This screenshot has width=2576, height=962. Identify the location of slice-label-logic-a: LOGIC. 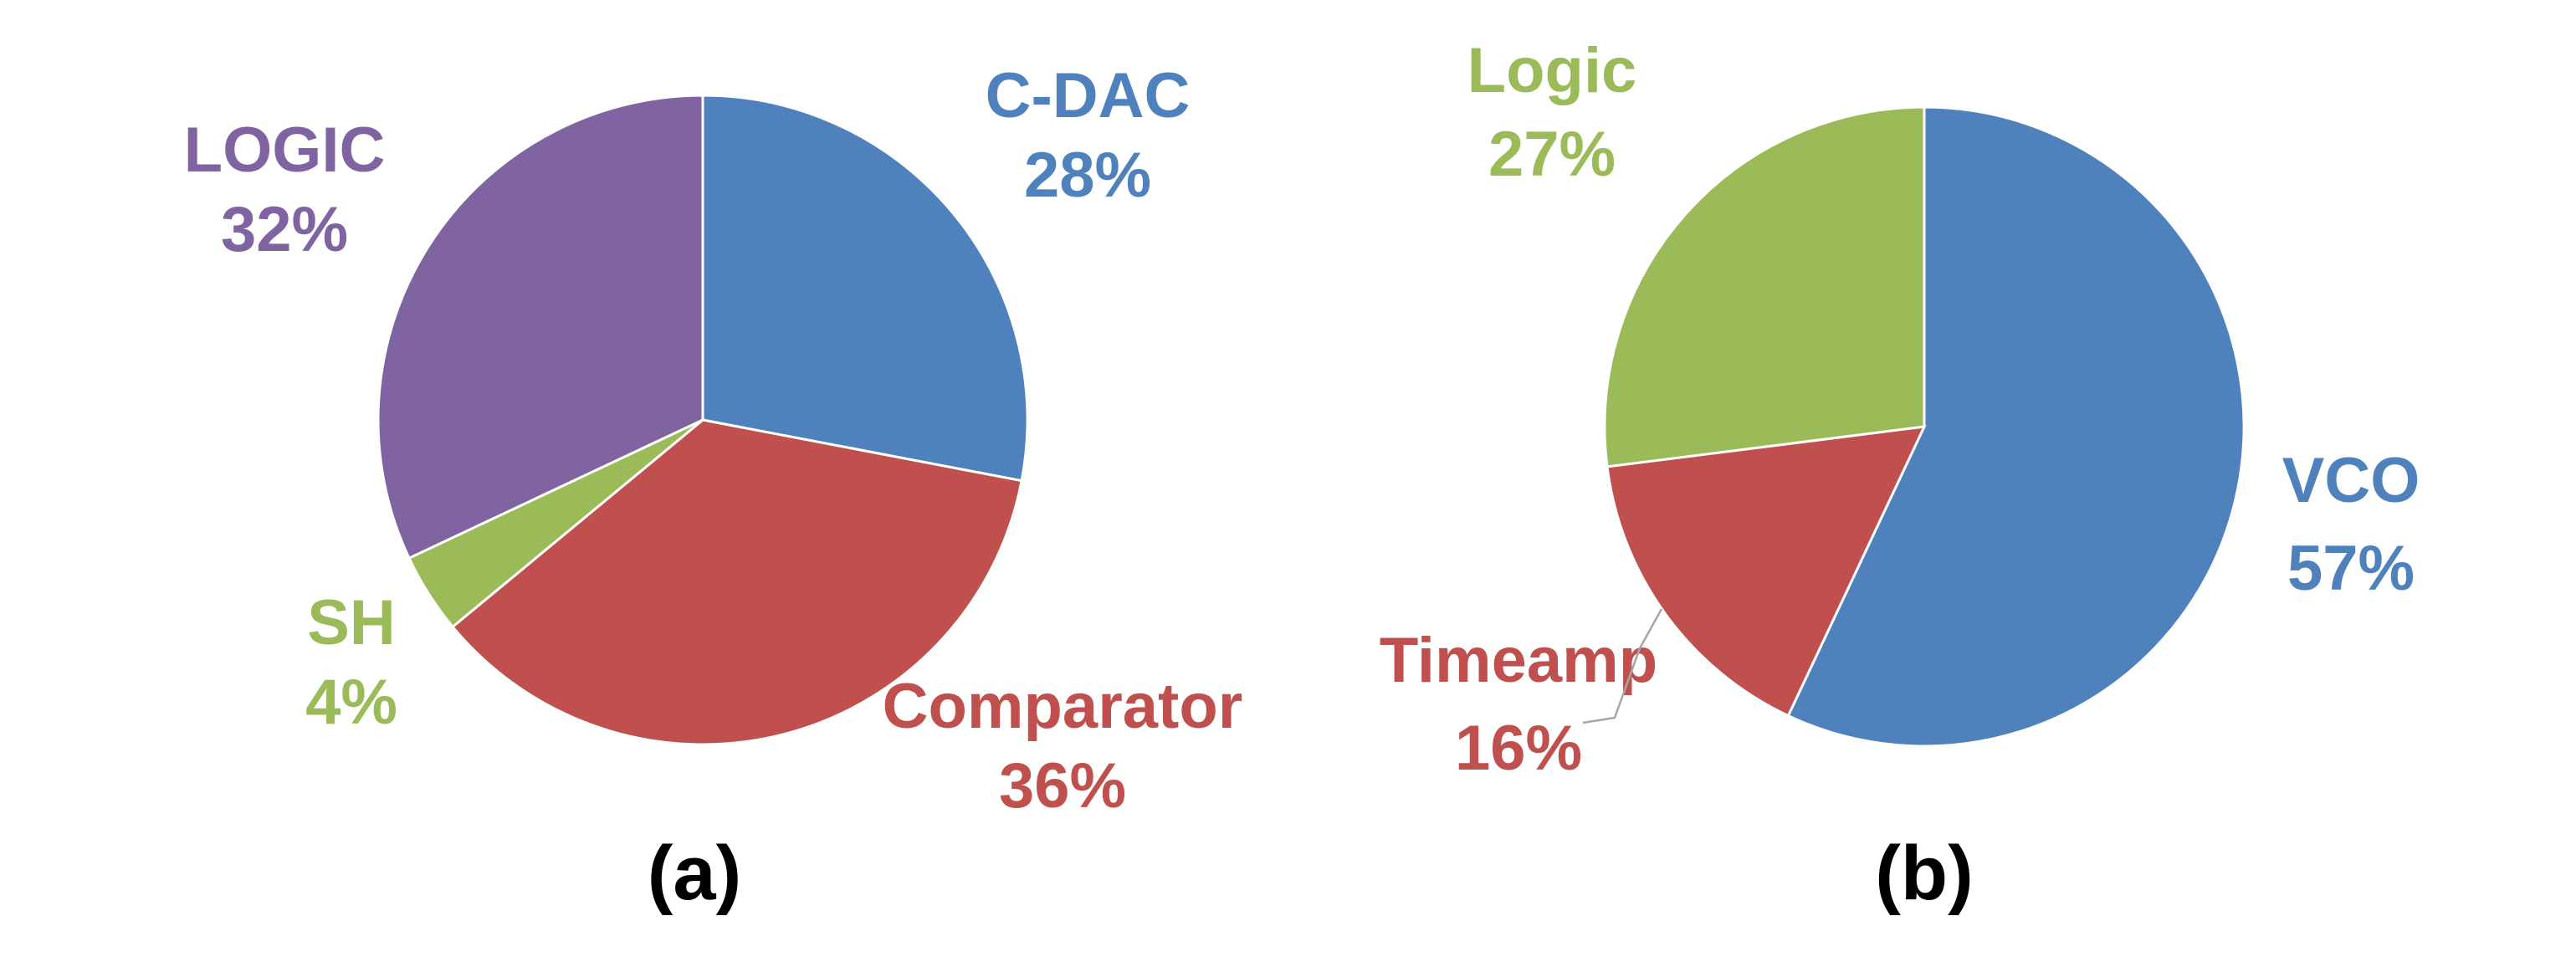
(285, 150).